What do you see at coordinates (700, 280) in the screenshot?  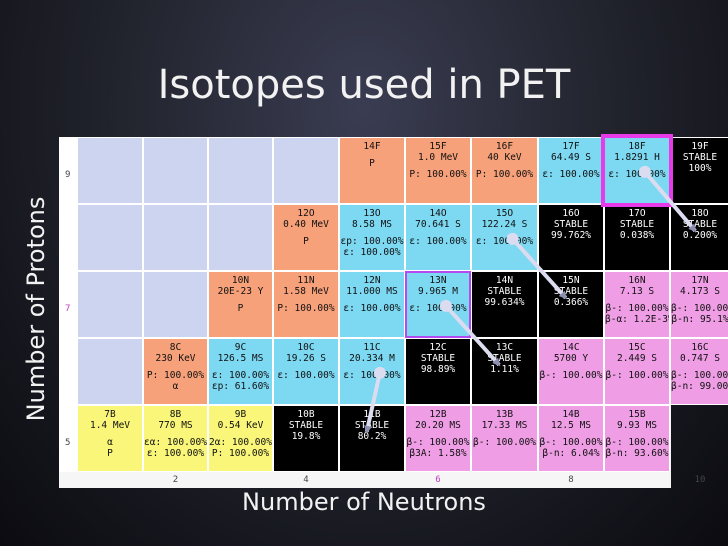 I see `nuclide-symbol: 17N` at bounding box center [700, 280].